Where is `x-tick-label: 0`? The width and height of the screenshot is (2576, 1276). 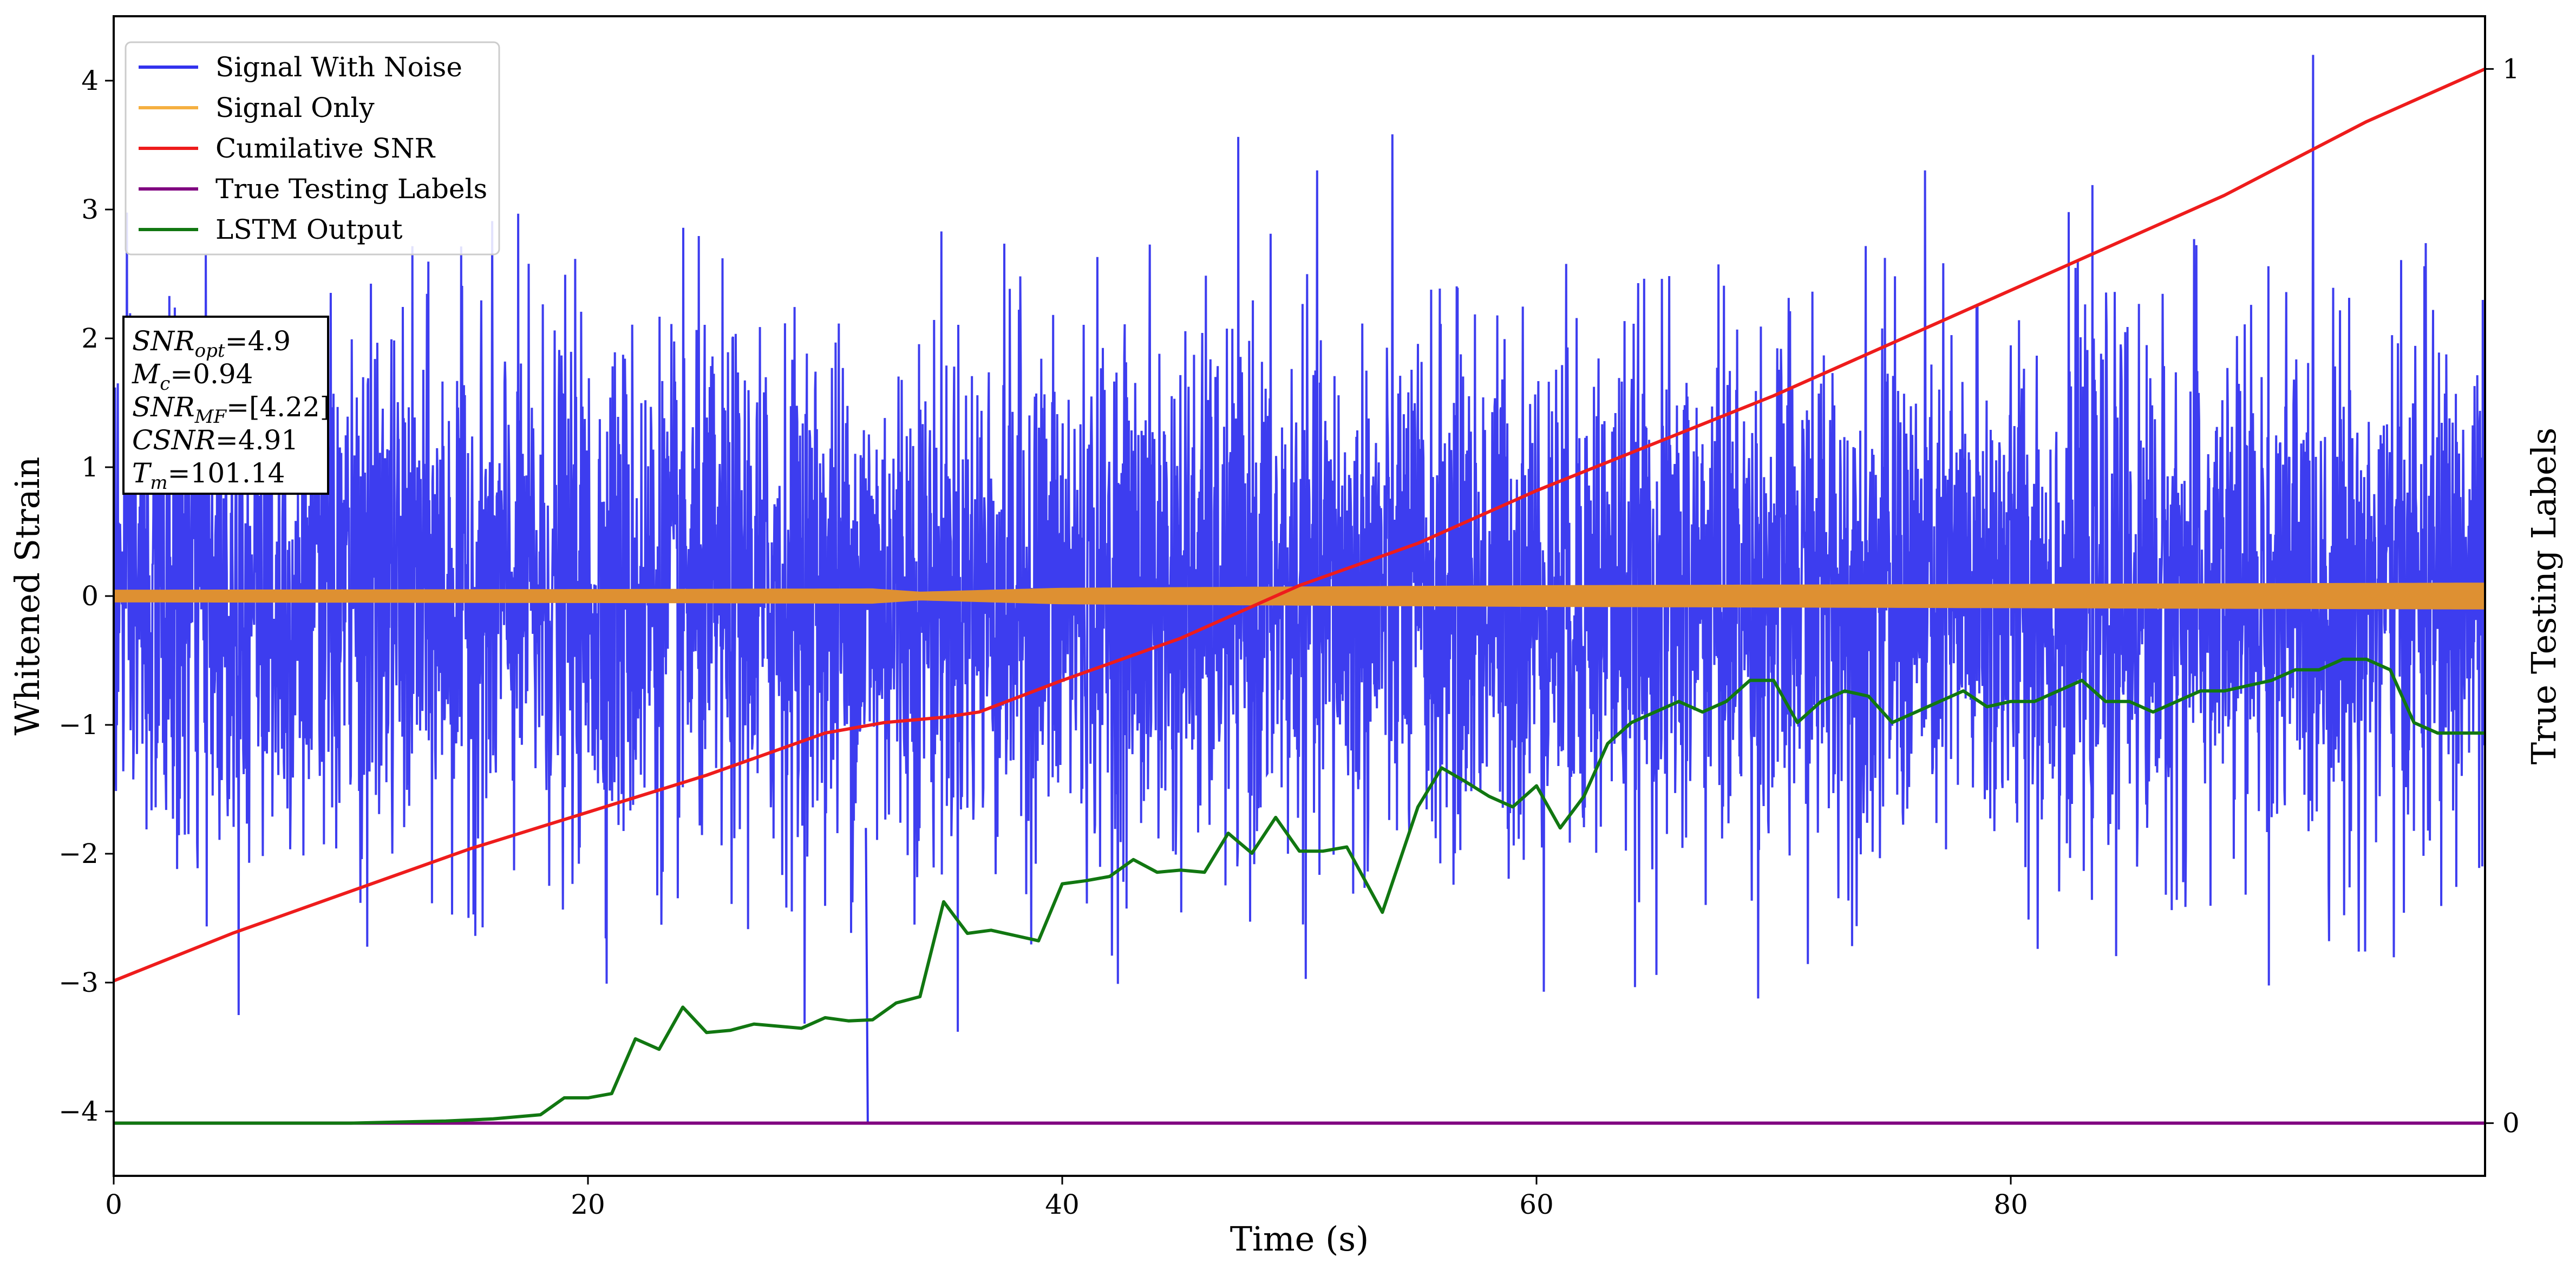
x-tick-label: 0 is located at coordinates (113, 1204).